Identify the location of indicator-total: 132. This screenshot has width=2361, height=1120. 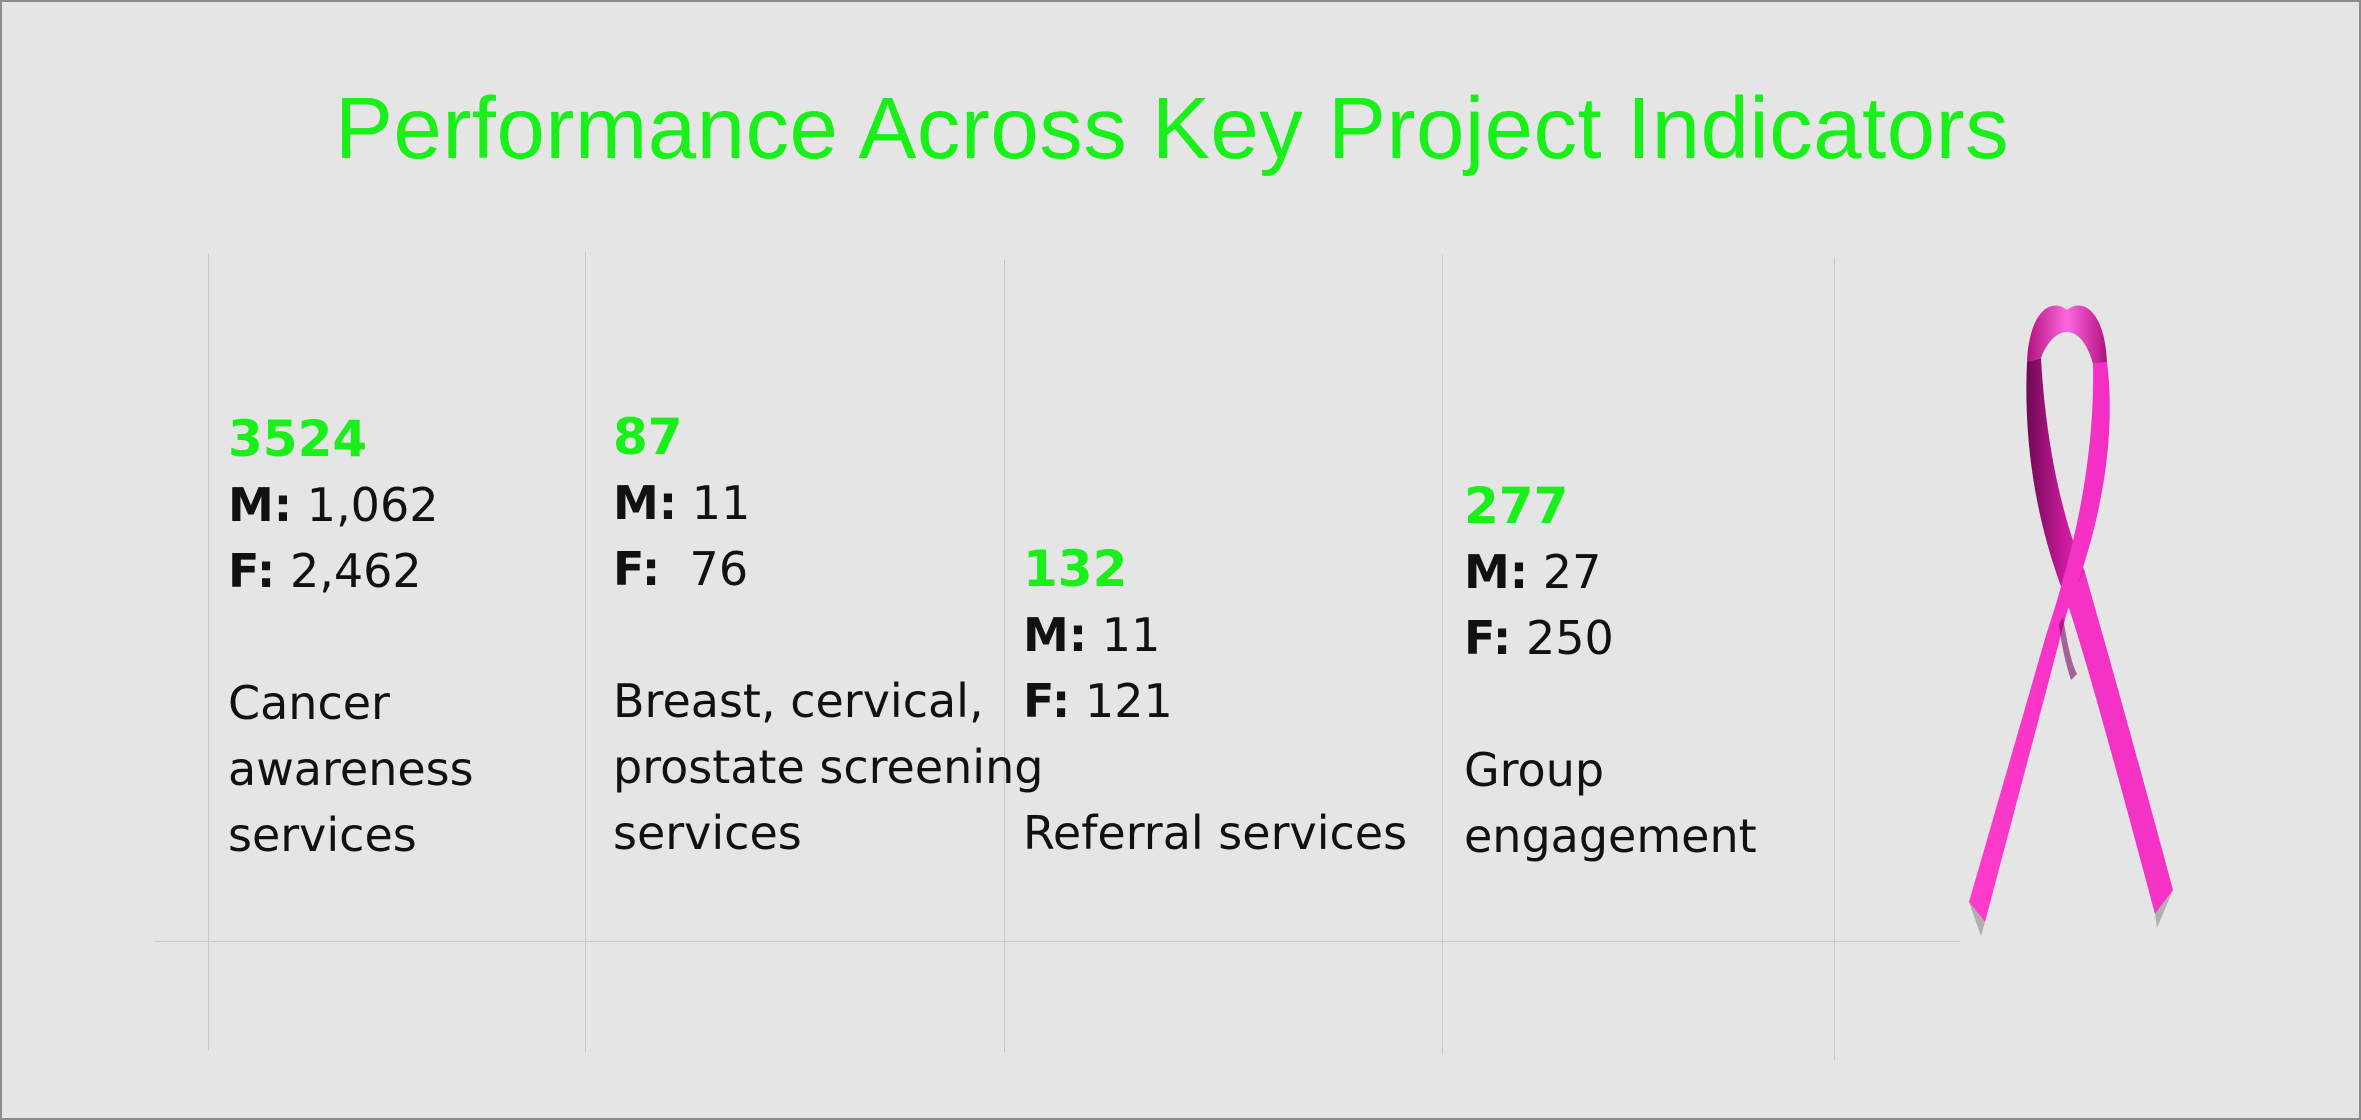
(1075, 569).